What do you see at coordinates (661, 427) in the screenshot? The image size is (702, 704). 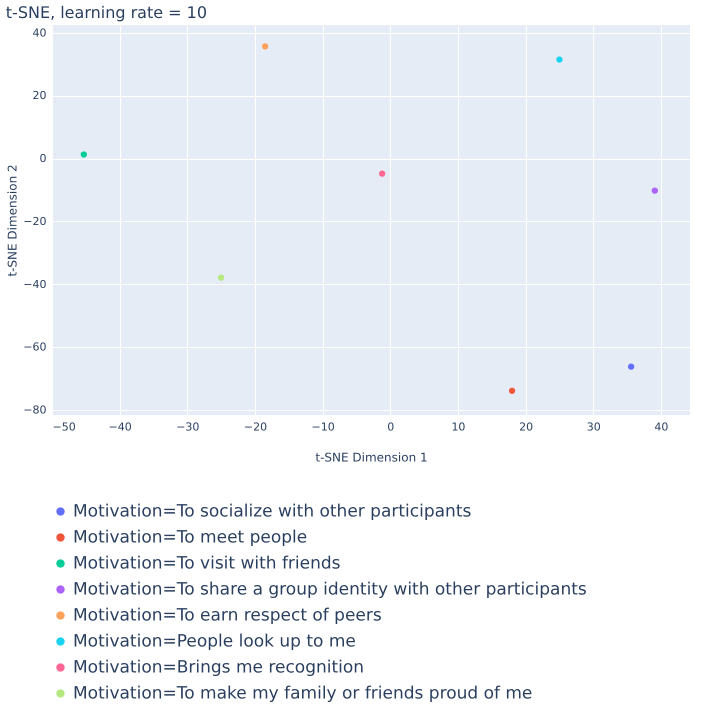 I see `x-tick-label: 40` at bounding box center [661, 427].